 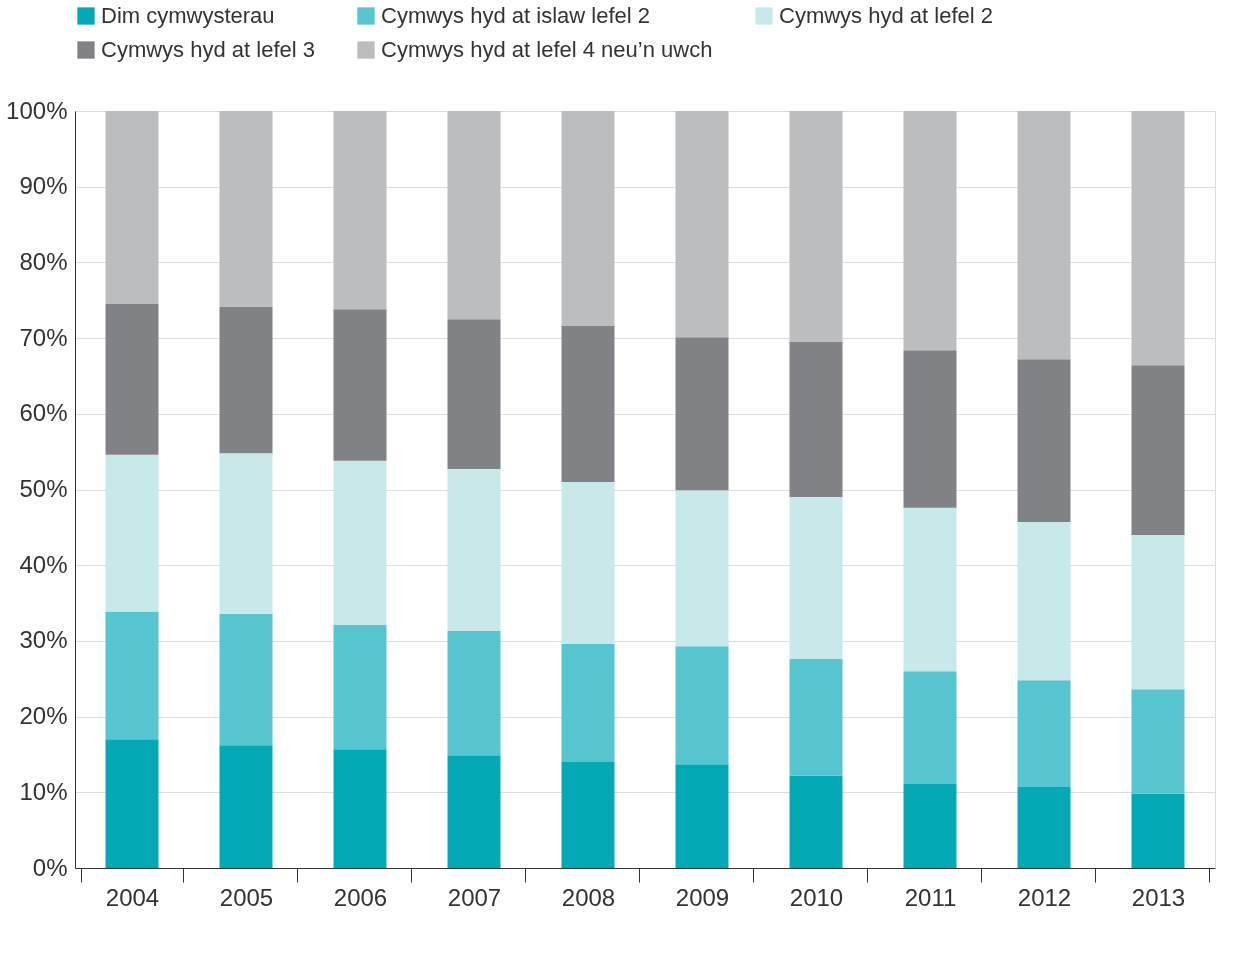 What do you see at coordinates (515, 15) in the screenshot?
I see `legend-label: Cymwys hyd at islaw lefel 2` at bounding box center [515, 15].